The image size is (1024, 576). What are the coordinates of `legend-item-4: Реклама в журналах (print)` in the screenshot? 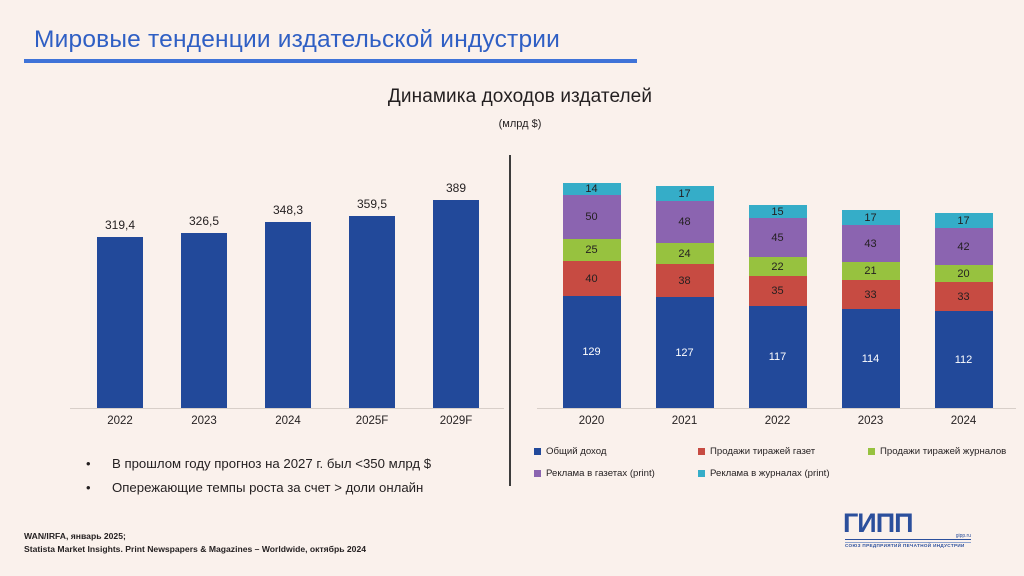 It's located at (764, 473).